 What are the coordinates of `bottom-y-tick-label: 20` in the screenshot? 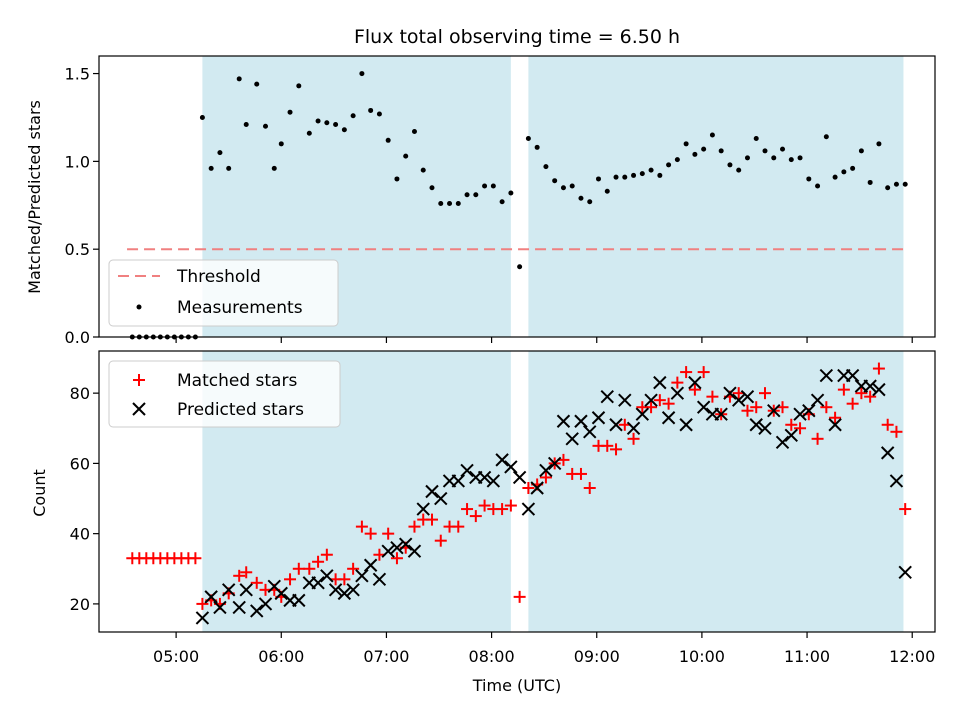 It's located at (80, 604).